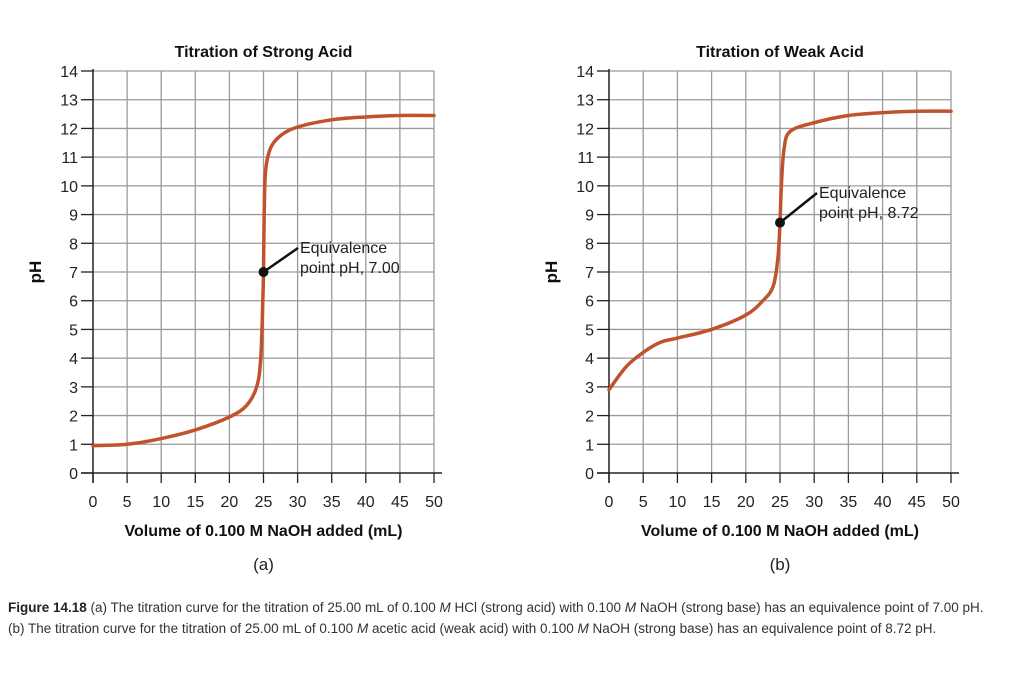 This screenshot has height=675, width=1024. What do you see at coordinates (780, 52) in the screenshot?
I see `chart-title: Titration of Weak Acid` at bounding box center [780, 52].